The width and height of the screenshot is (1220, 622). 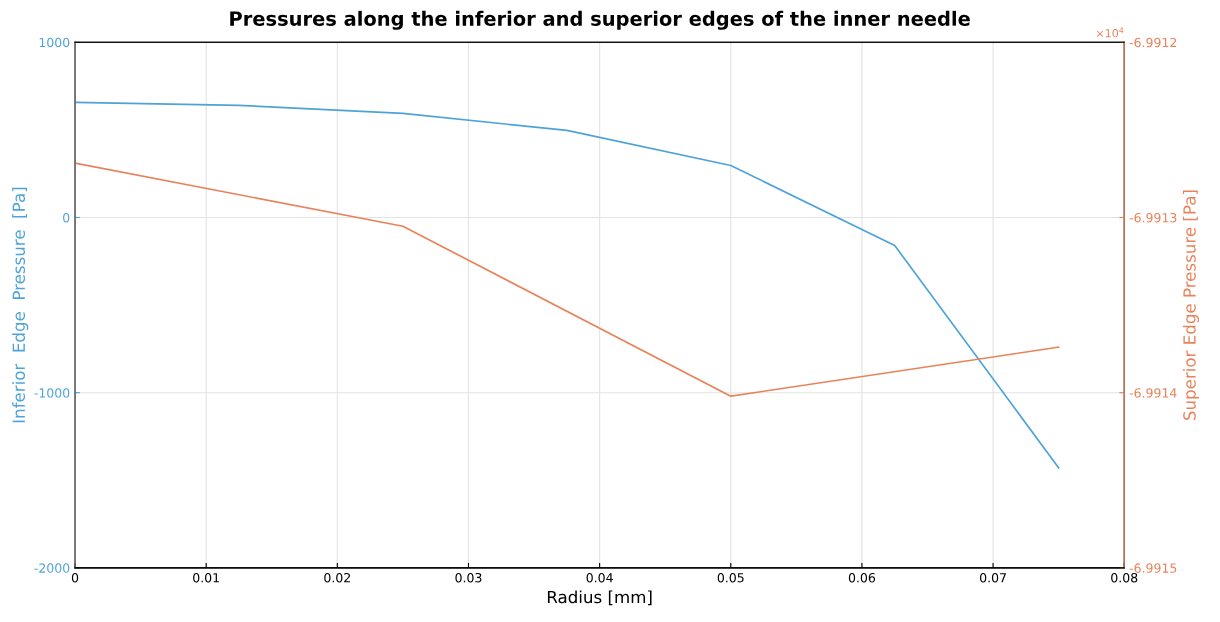 I want to click on x-tick-label: 0.07, so click(x=992, y=577).